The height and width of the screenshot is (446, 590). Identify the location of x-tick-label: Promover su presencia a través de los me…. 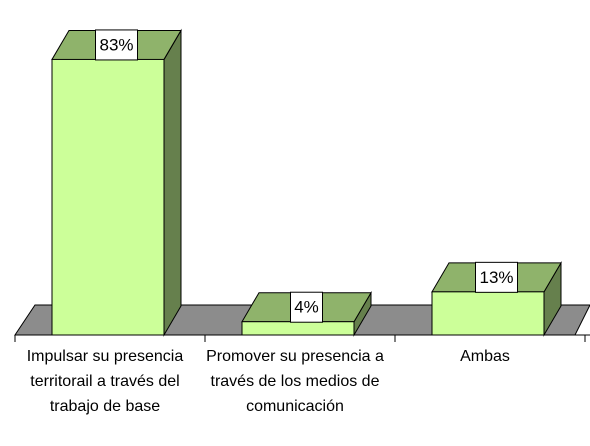
(295, 381).